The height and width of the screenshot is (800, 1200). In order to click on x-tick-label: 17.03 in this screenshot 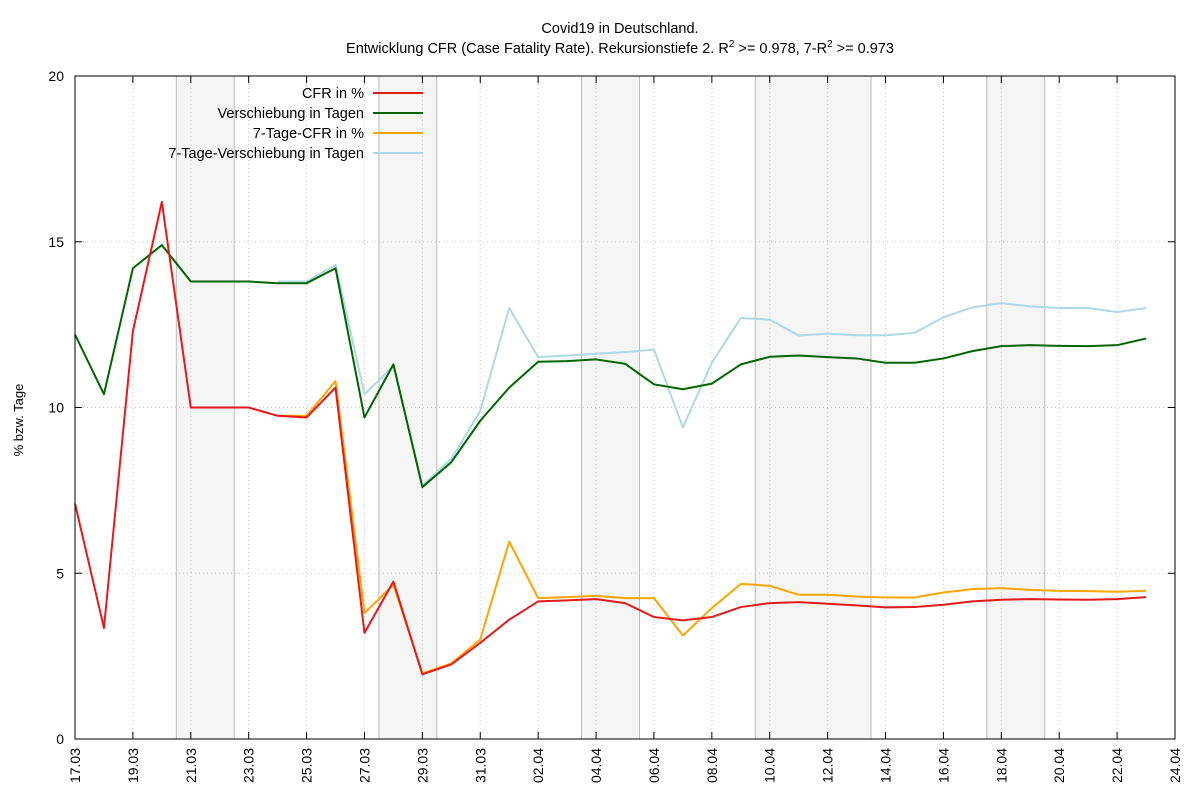, I will do `click(75, 765)`.